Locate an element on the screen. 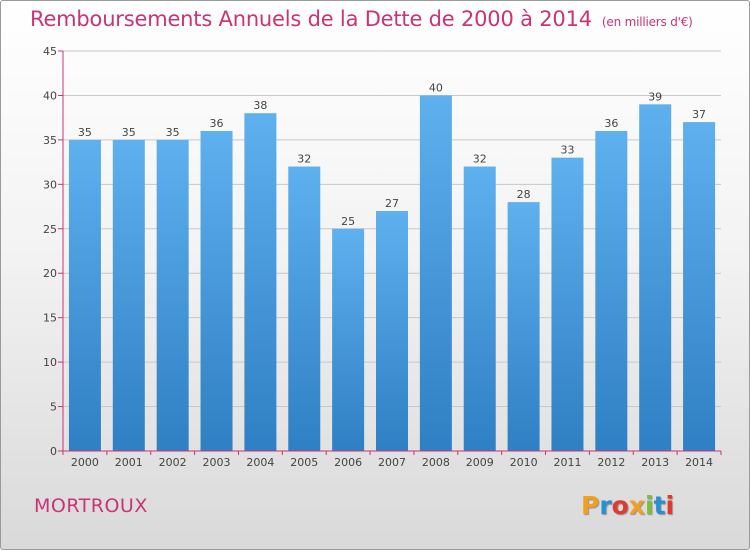 The width and height of the screenshot is (750, 550). x-tick-label: 2006 is located at coordinates (348, 462).